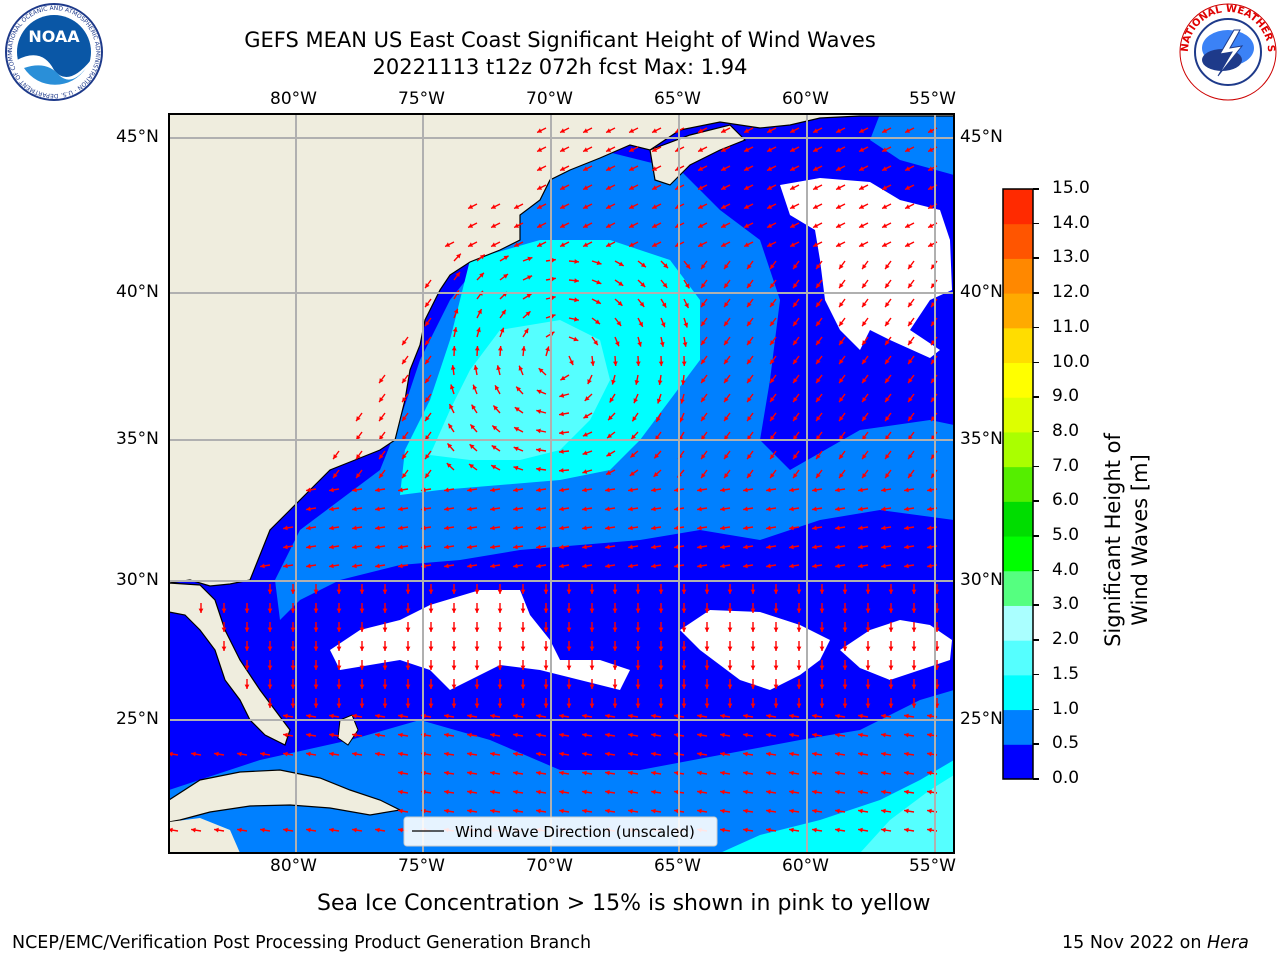  Describe the element at coordinates (932, 99) in the screenshot. I see `lon-label-top: 55°W` at that location.